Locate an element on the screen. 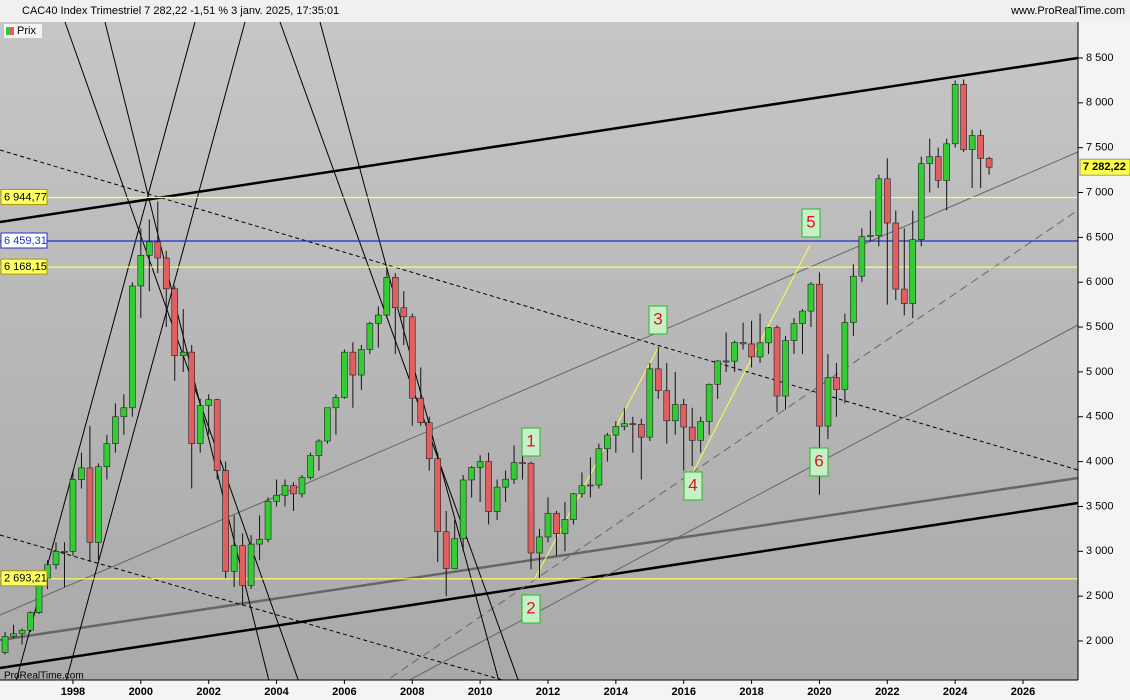 The width and height of the screenshot is (1130, 700). wave-label: 5 is located at coordinates (810, 221).